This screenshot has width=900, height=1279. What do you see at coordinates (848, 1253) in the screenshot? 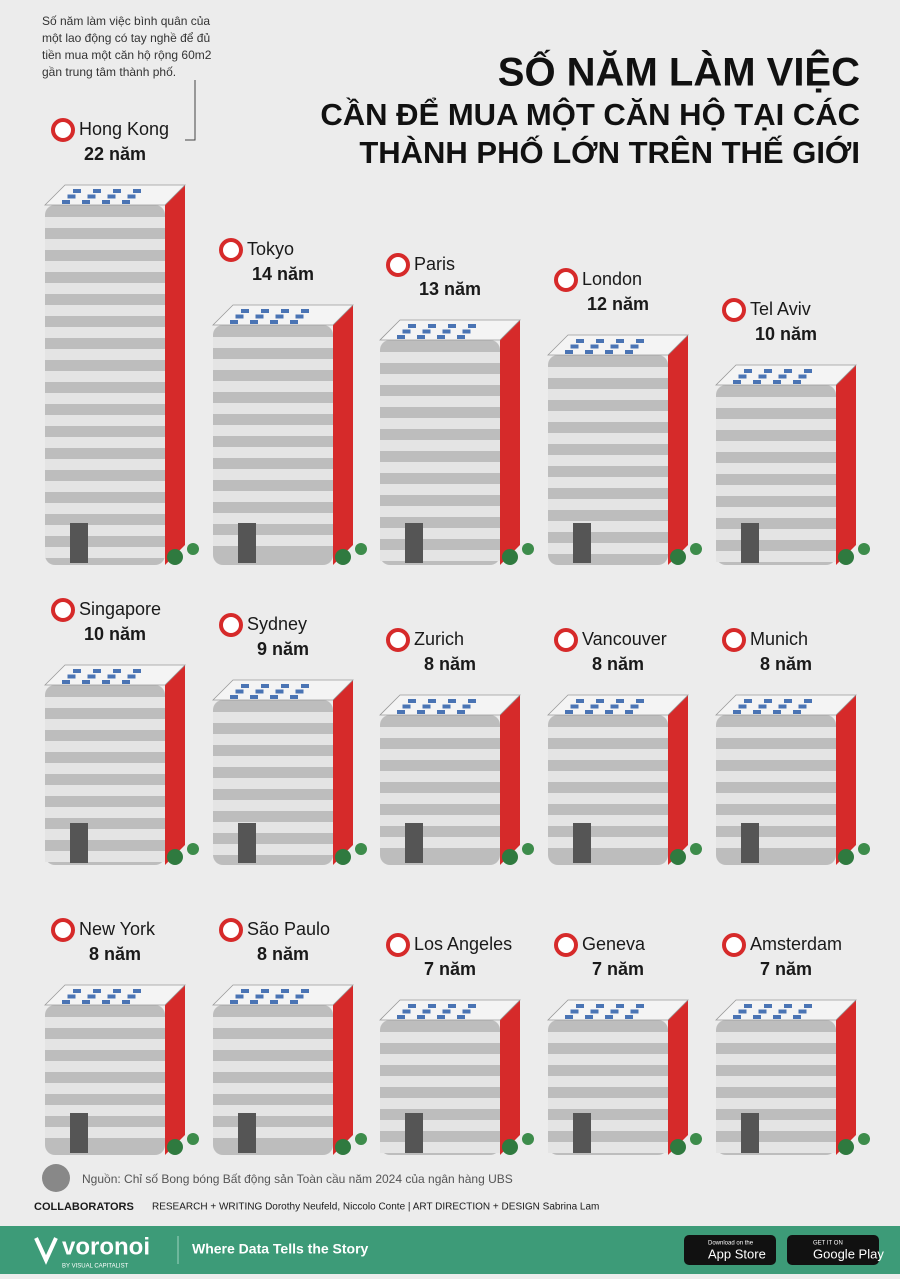
I see `google-play-label: Google Play` at bounding box center [848, 1253].